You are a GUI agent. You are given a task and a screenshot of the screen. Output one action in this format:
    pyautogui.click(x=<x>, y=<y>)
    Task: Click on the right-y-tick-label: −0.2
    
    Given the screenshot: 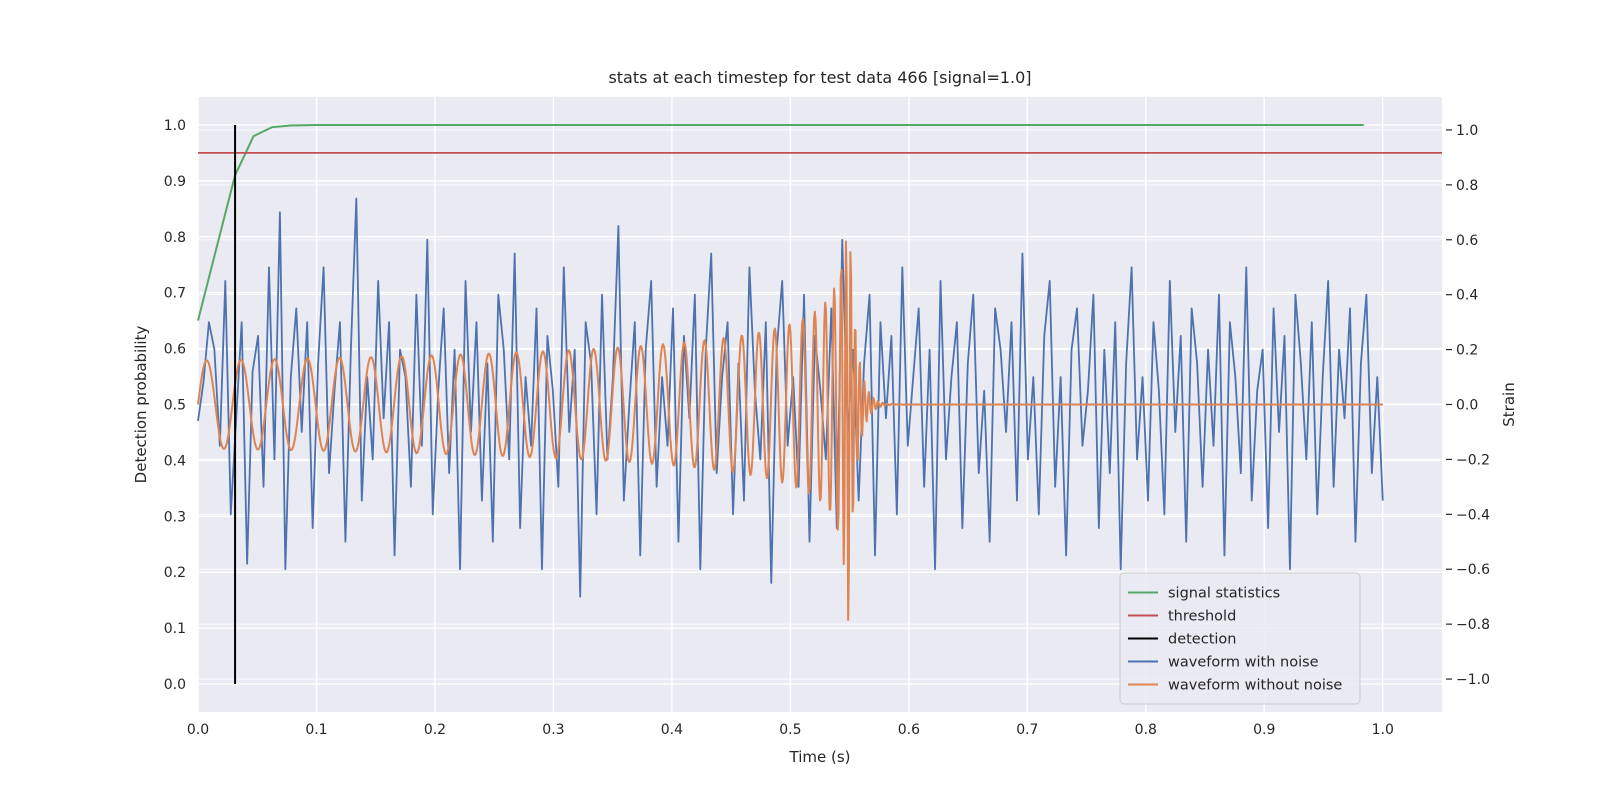 What is the action you would take?
    pyautogui.click(x=1473, y=460)
    